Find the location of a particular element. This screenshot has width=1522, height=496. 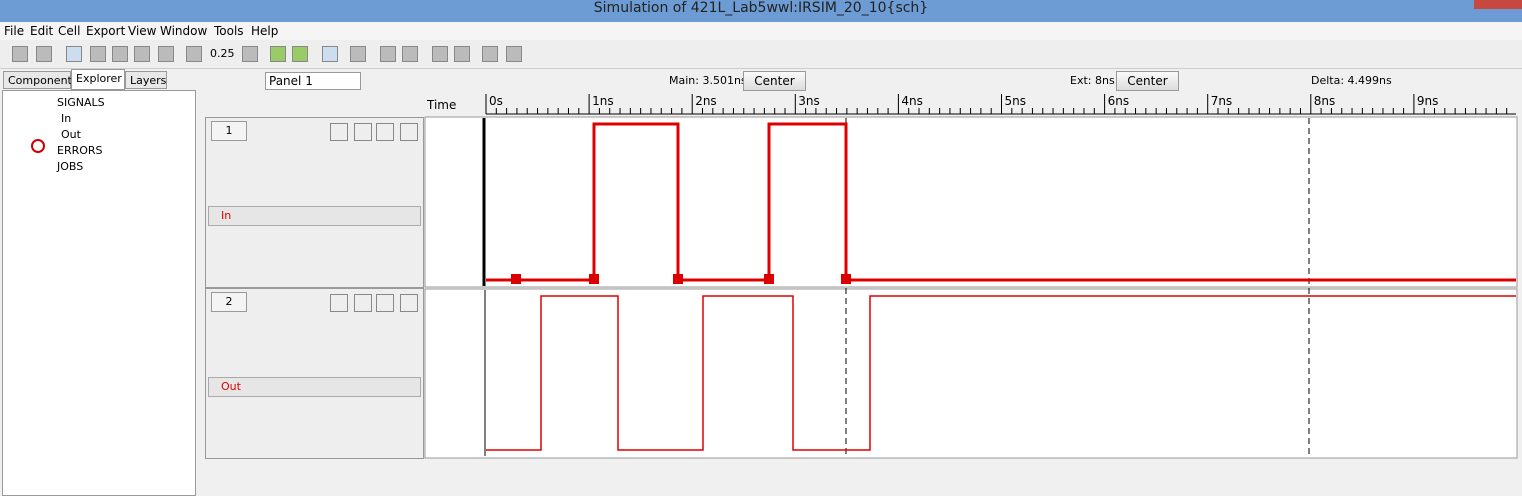

select-icon is located at coordinates (74, 54).